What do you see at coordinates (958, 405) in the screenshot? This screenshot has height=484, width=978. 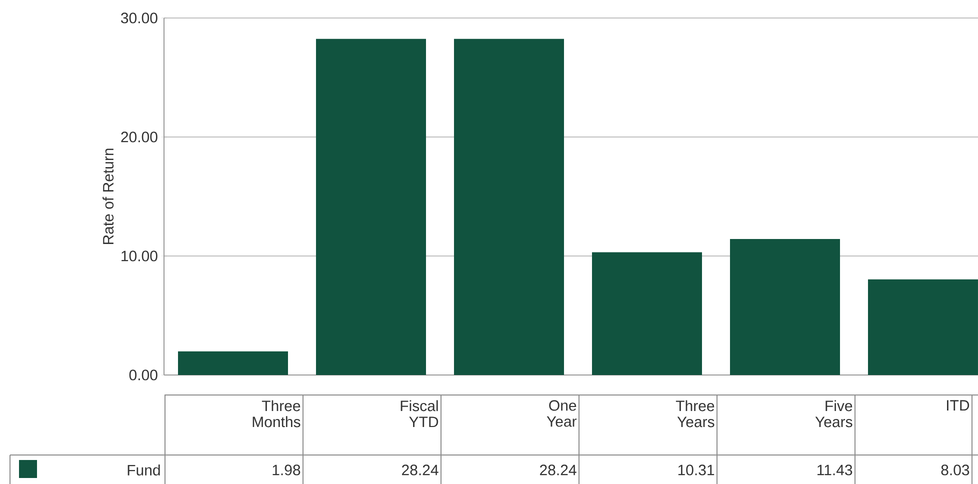 I see `x-tick-label: ITD` at bounding box center [958, 405].